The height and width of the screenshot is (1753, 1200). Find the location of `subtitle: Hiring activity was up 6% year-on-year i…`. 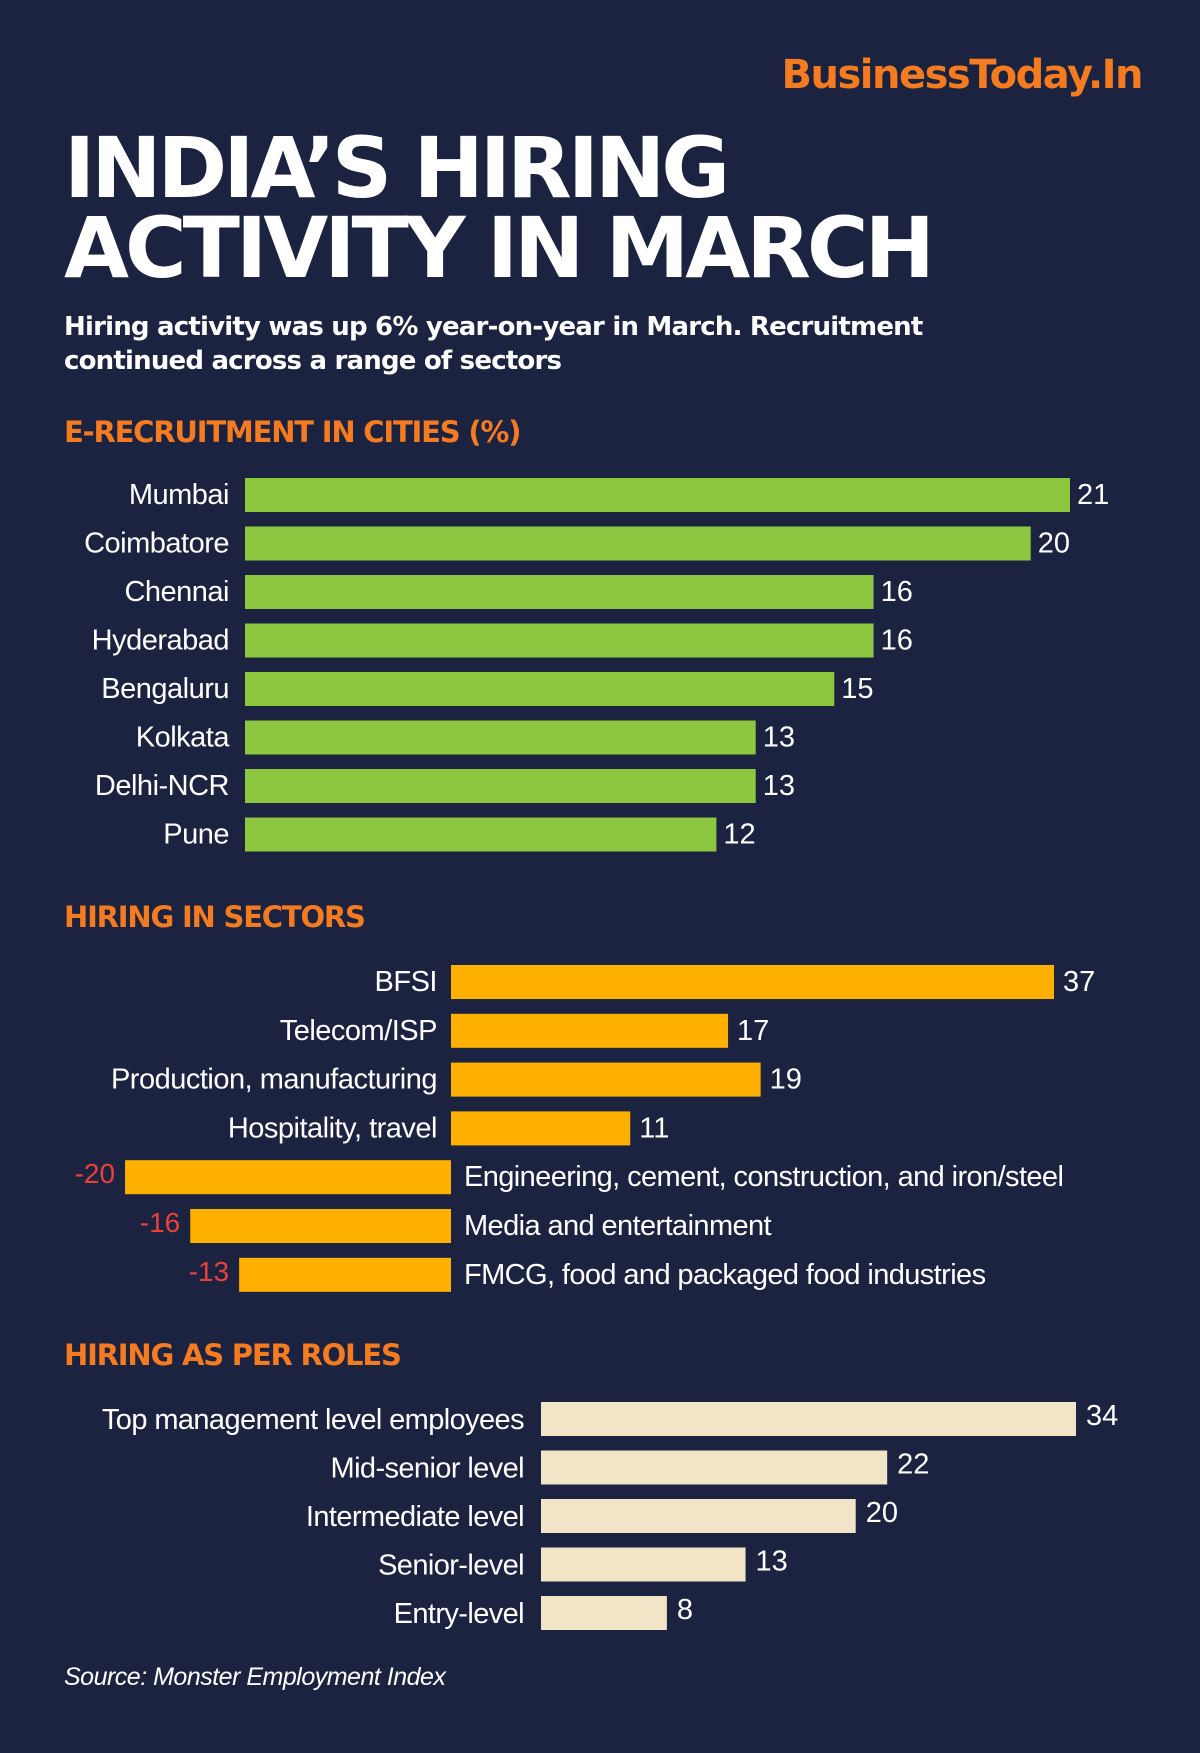

subtitle: Hiring activity was up 6% year-on-year i… is located at coordinates (493, 344).